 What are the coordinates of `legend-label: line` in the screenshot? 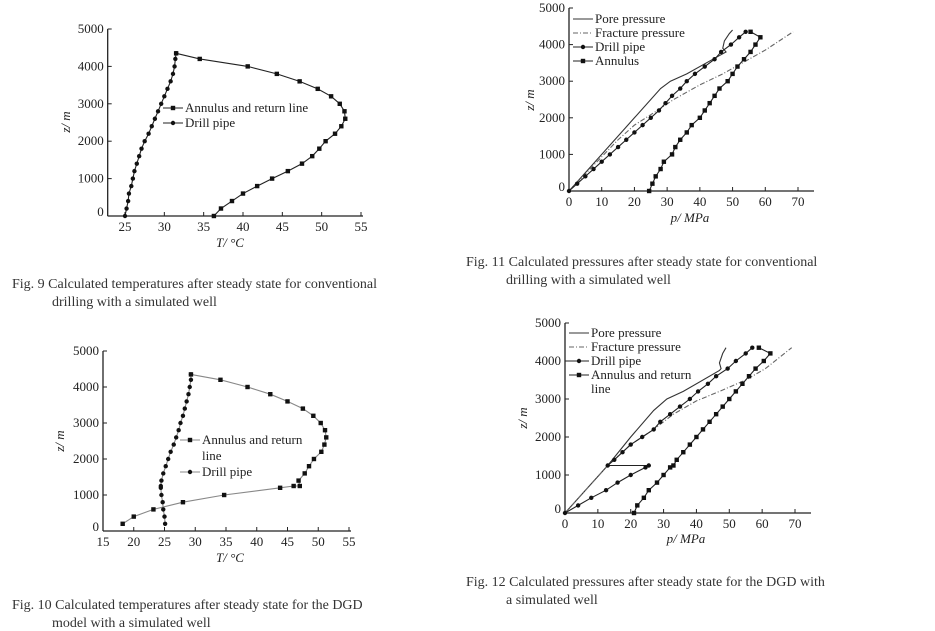 It's located at (601, 388).